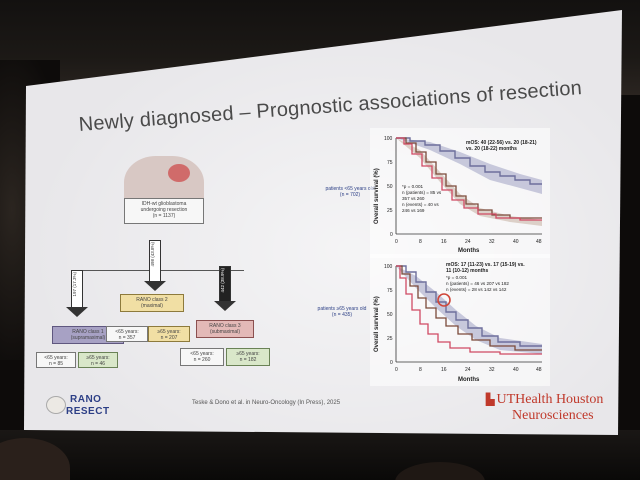  What do you see at coordinates (501, 143) in the screenshot?
I see `km-top-mos-line1: mOS: 40 (22-56) vs. 20 (18-21)` at bounding box center [501, 143].